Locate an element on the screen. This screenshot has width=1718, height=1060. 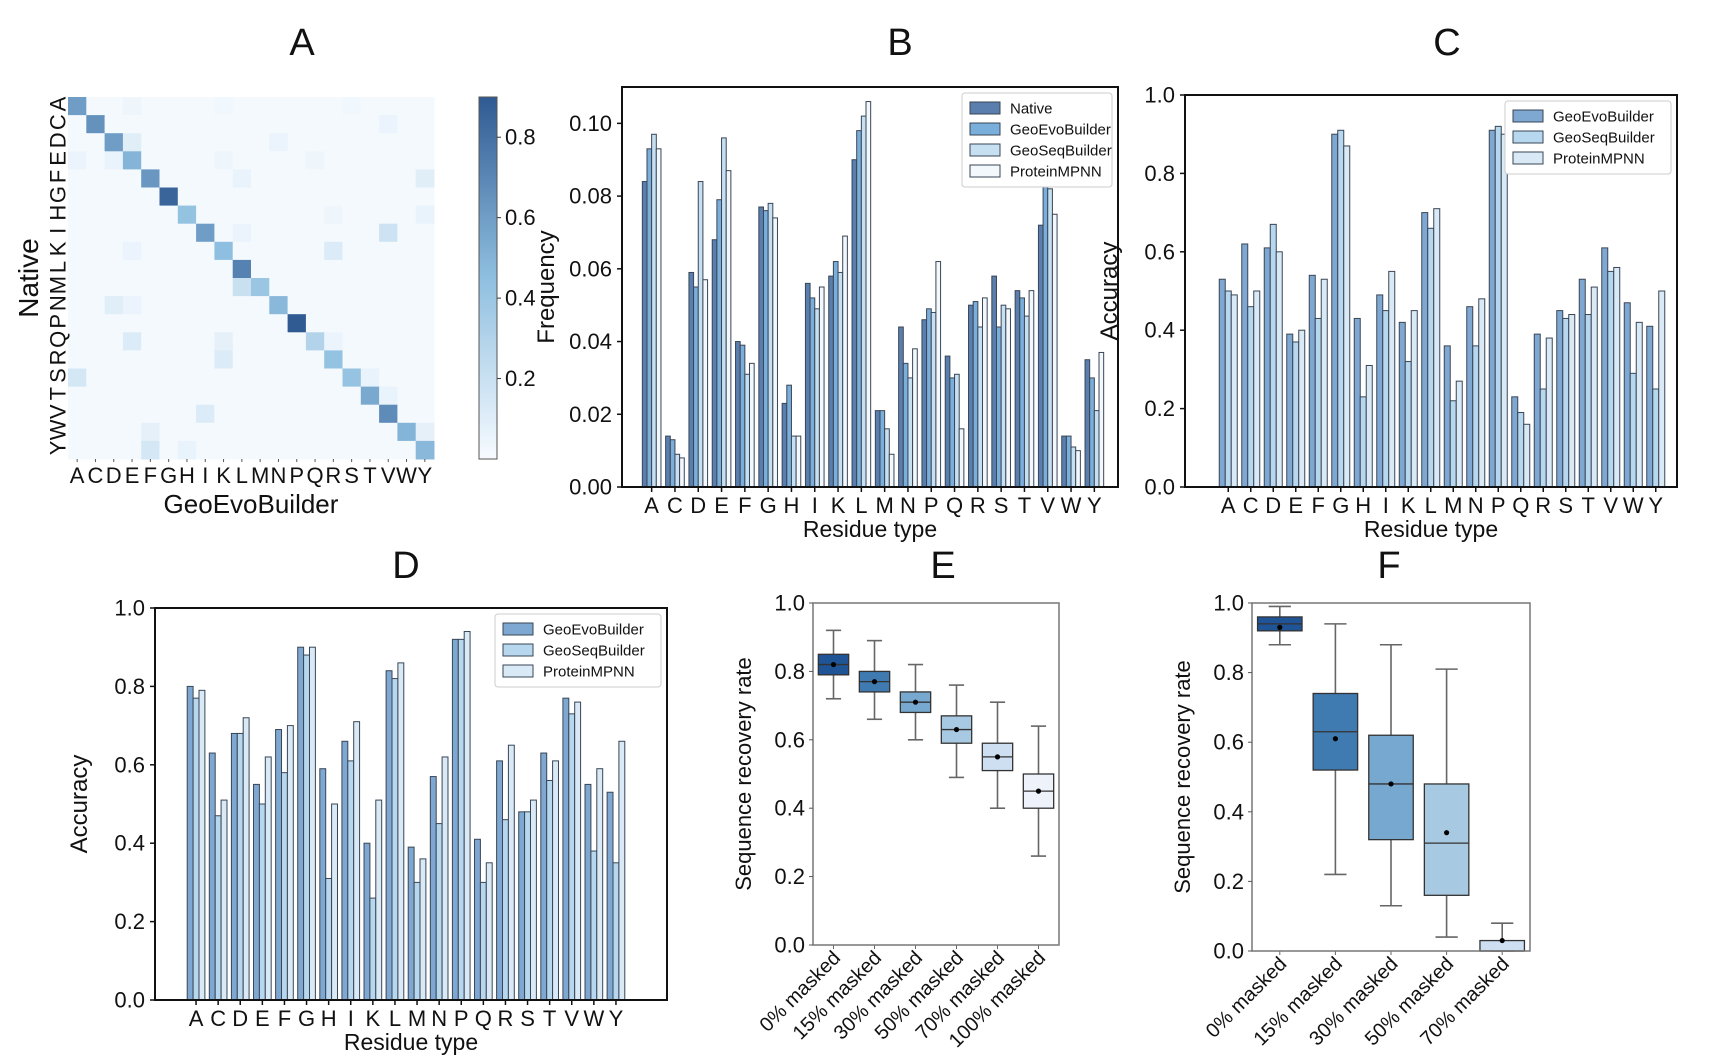
plot-frame is located at coordinates (870, 287).